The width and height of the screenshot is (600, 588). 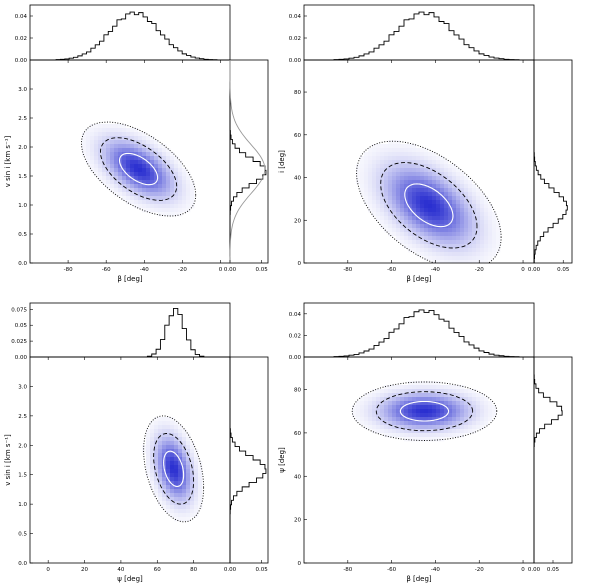 What do you see at coordinates (297, 136) in the screenshot?
I see `y-tick-label: 60` at bounding box center [297, 136].